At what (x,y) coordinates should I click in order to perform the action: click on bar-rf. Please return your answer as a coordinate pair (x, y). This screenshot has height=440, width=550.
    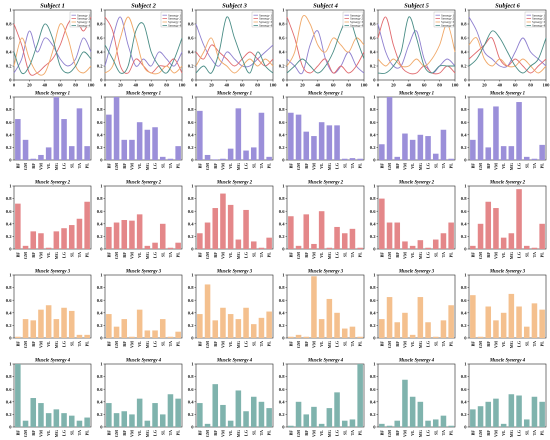
    Looking at the image, I should click on (124, 419).